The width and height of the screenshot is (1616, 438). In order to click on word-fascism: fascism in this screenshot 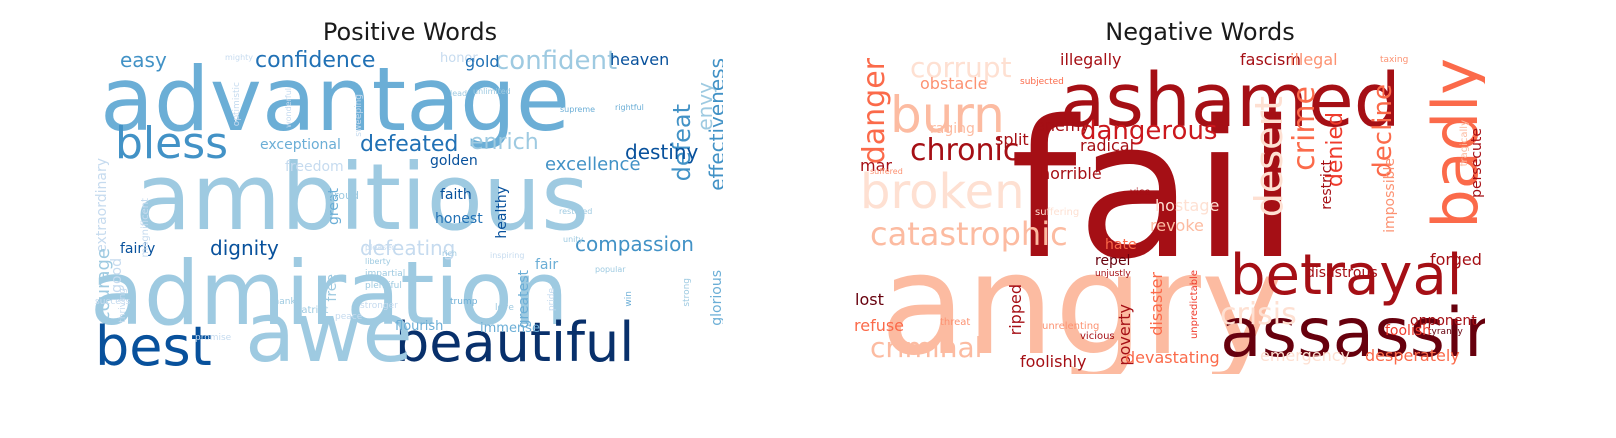, I will do `click(1270, 59)`.